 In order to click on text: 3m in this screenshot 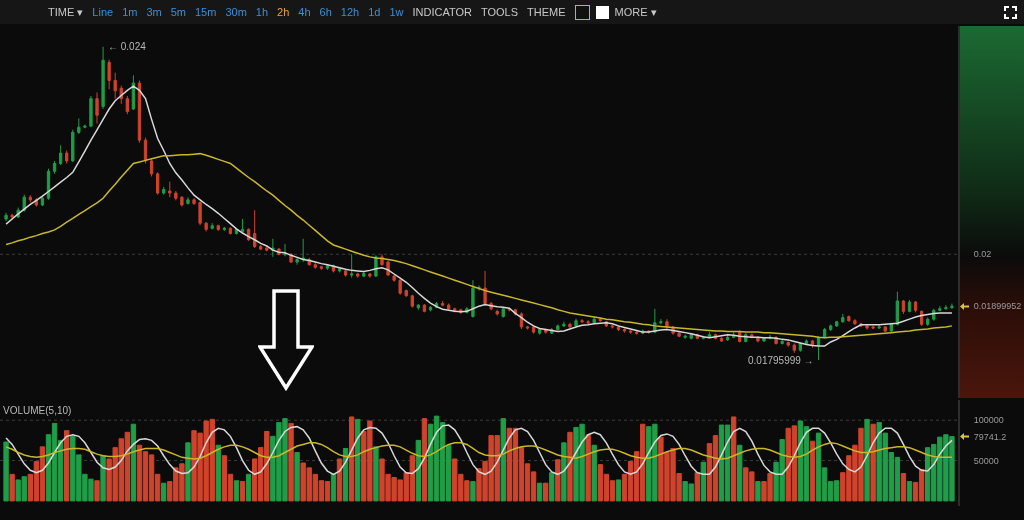, I will do `click(154, 12)`.